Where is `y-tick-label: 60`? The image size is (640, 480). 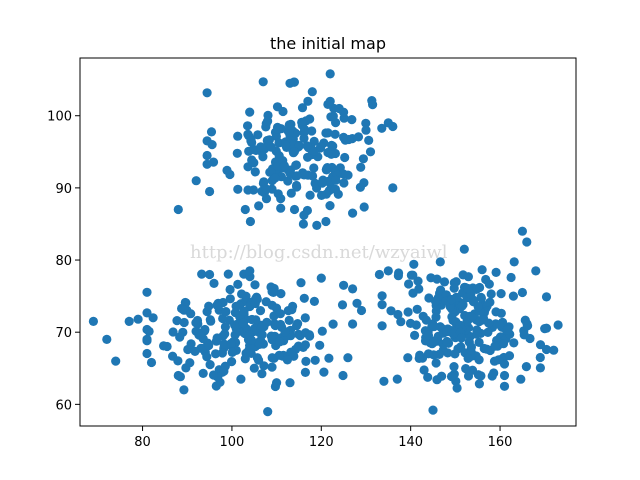
y-tick-label: 60 is located at coordinates (63, 405).